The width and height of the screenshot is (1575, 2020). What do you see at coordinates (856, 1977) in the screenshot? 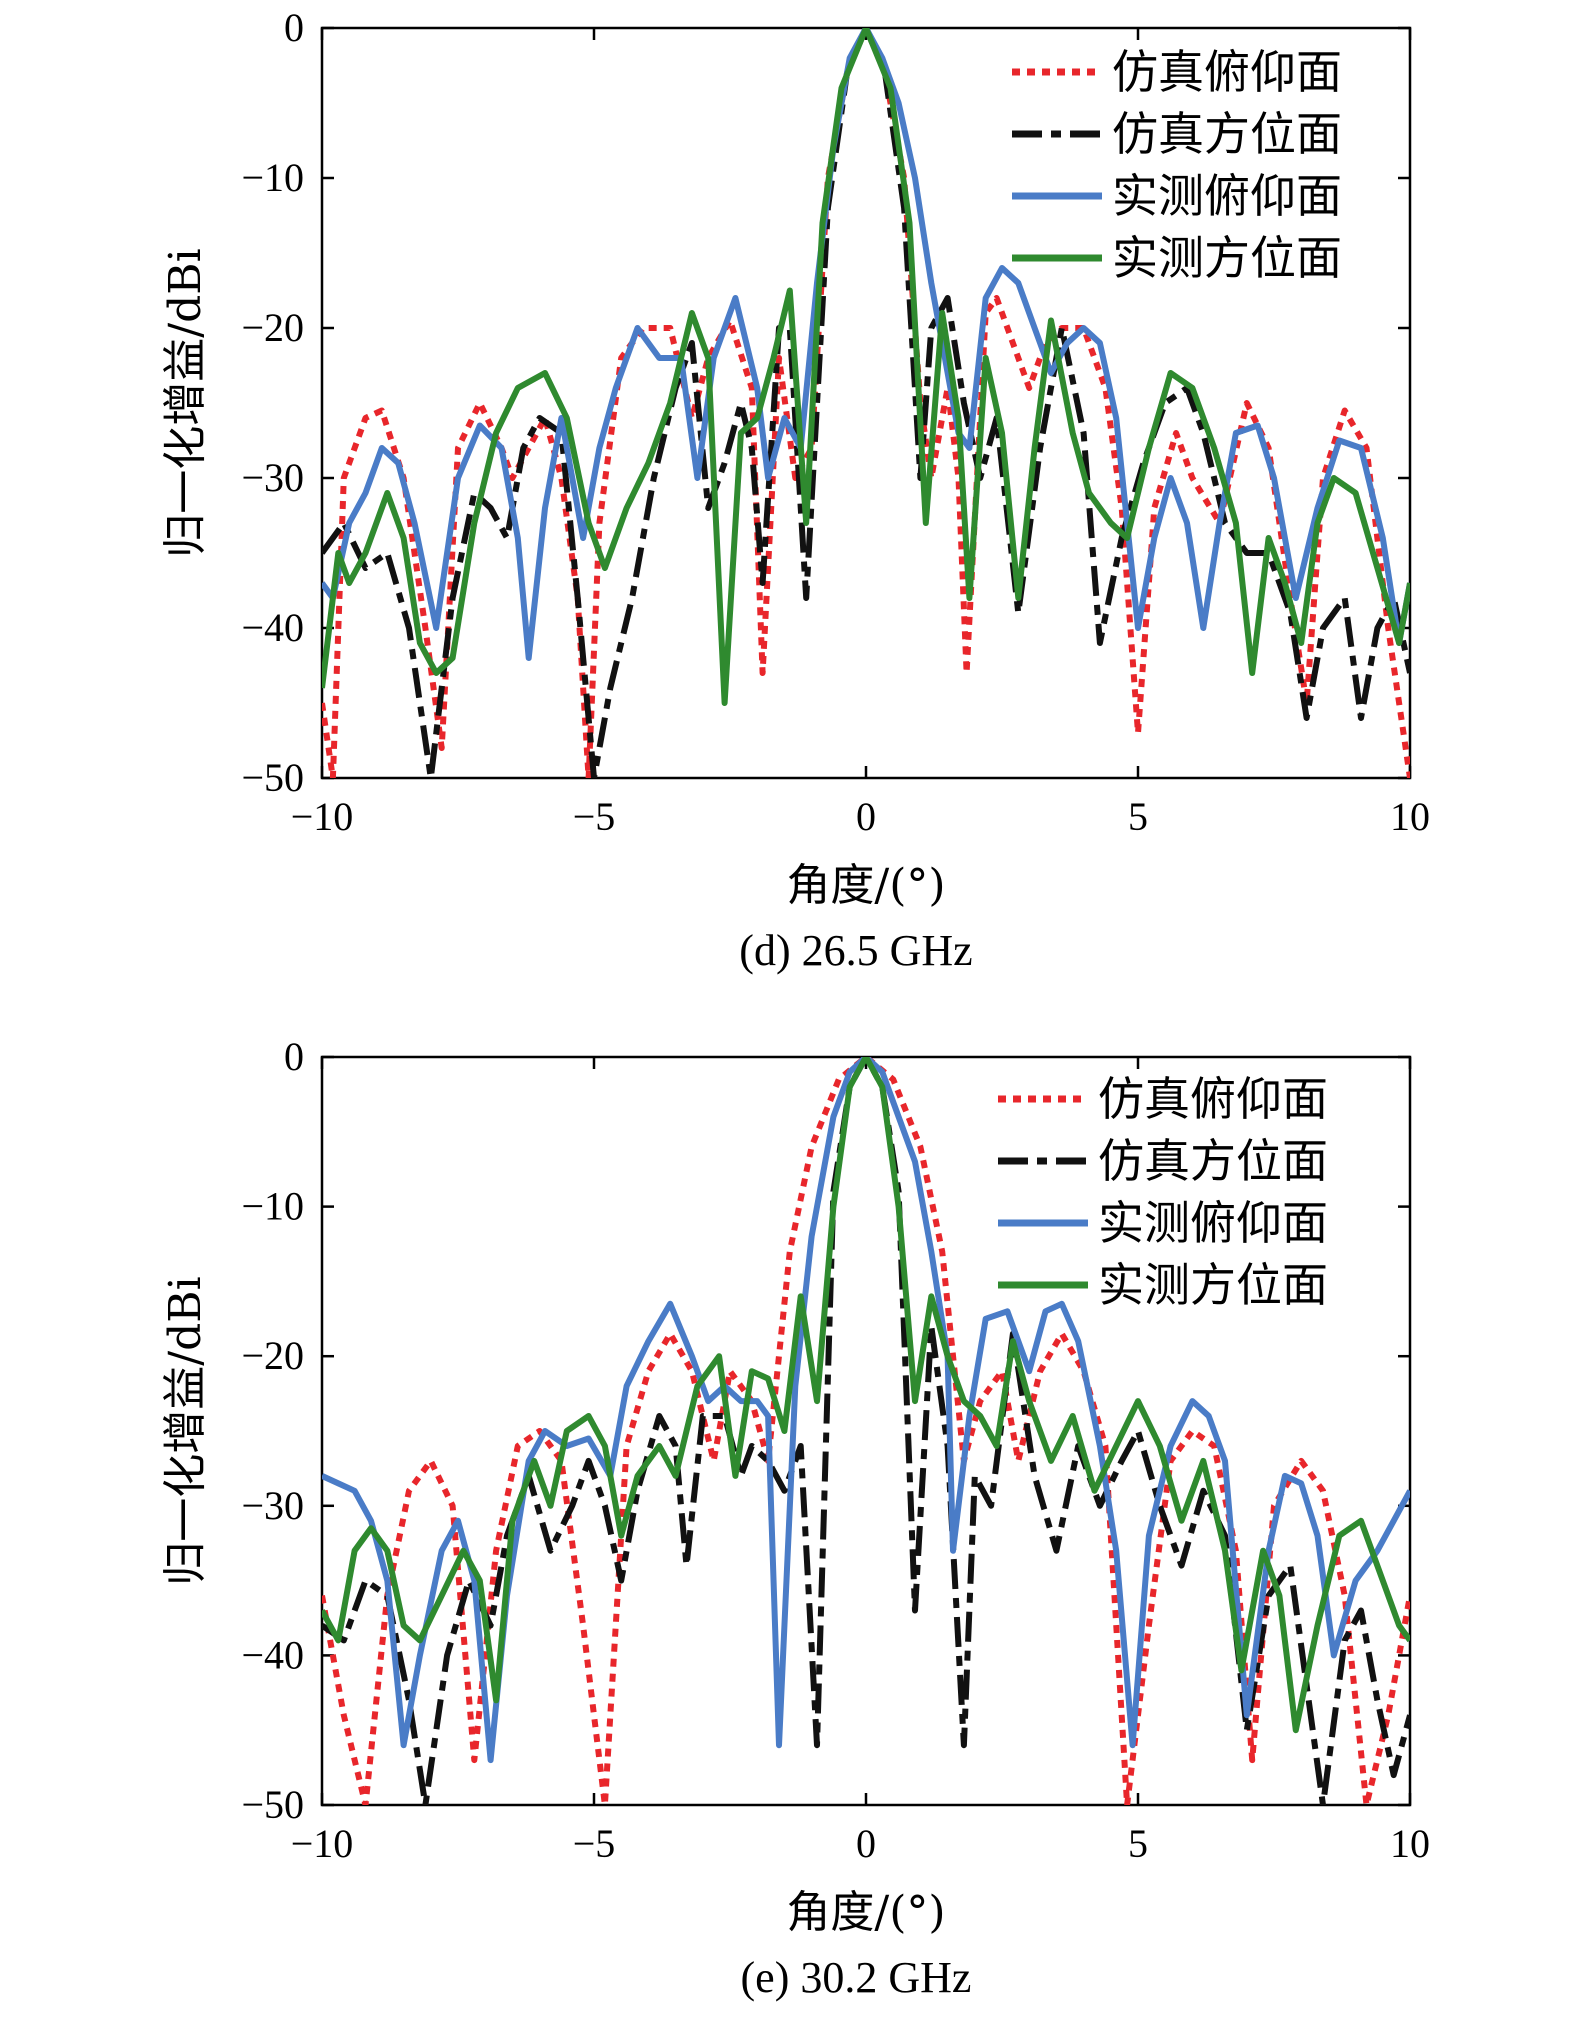
I see `figure-caption: (e) 30.2 GHz` at bounding box center [856, 1977].